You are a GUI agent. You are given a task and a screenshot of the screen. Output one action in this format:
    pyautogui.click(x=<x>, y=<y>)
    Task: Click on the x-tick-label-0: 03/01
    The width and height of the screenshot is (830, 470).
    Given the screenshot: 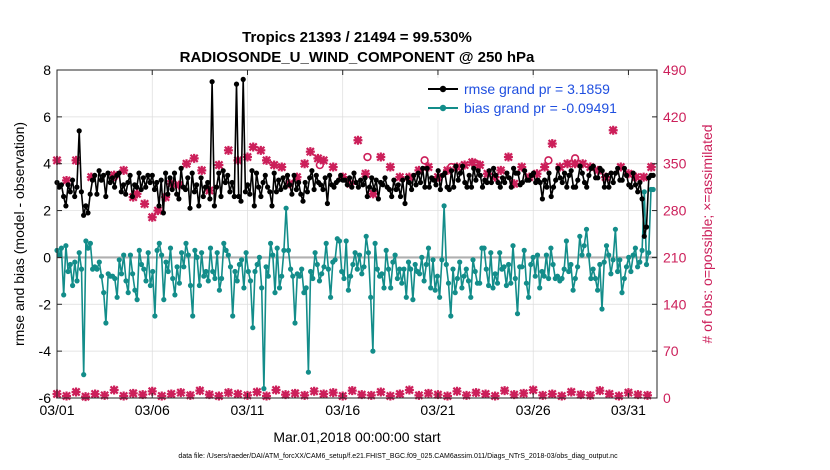 What is the action you would take?
    pyautogui.click(x=56, y=410)
    